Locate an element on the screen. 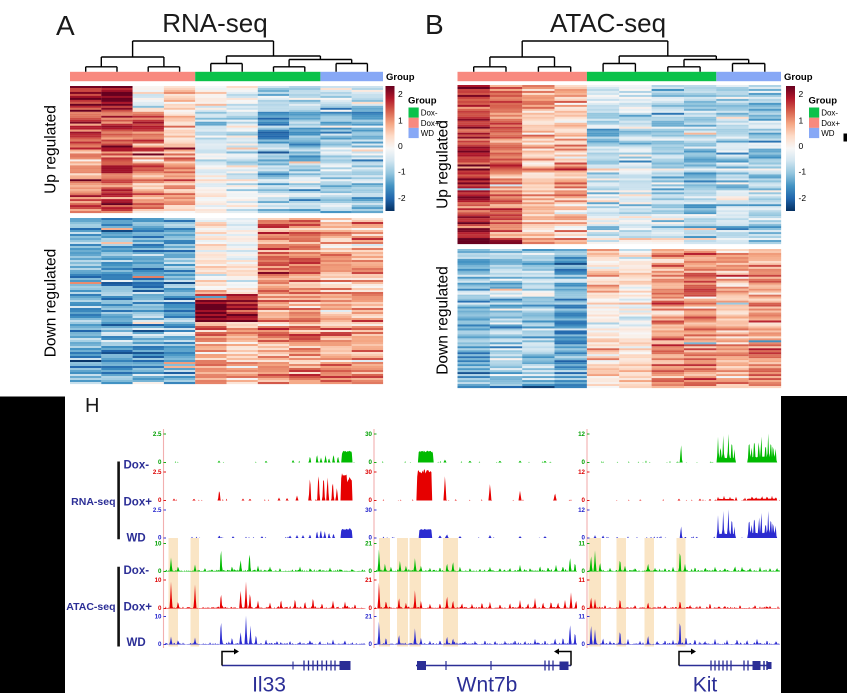 The height and width of the screenshot is (693, 847). svg-text: B is located at coordinates (434, 24).